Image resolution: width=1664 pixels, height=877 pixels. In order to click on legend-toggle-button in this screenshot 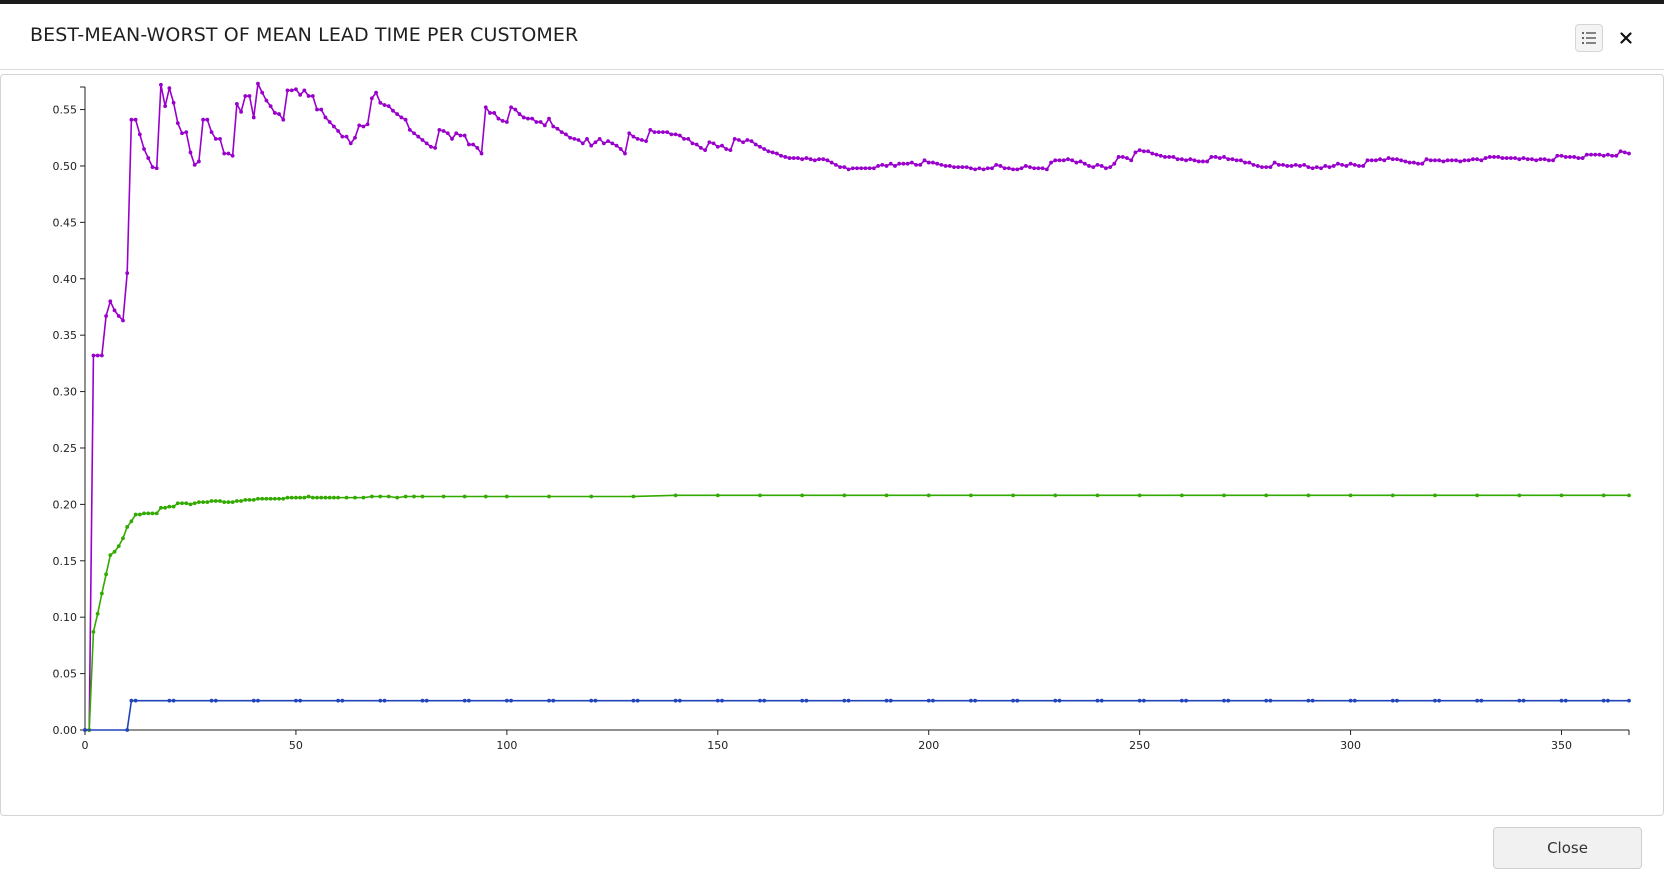, I will do `click(1589, 38)`.